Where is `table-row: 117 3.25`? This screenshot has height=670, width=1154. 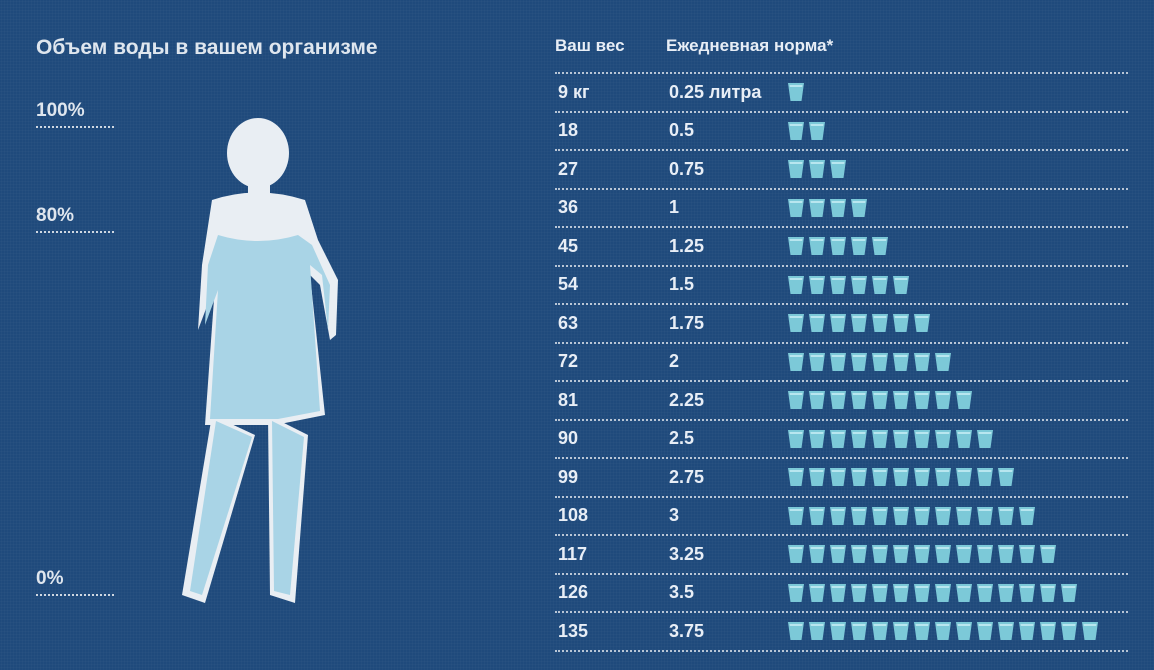 table-row: 117 3.25 is located at coordinates (841, 555).